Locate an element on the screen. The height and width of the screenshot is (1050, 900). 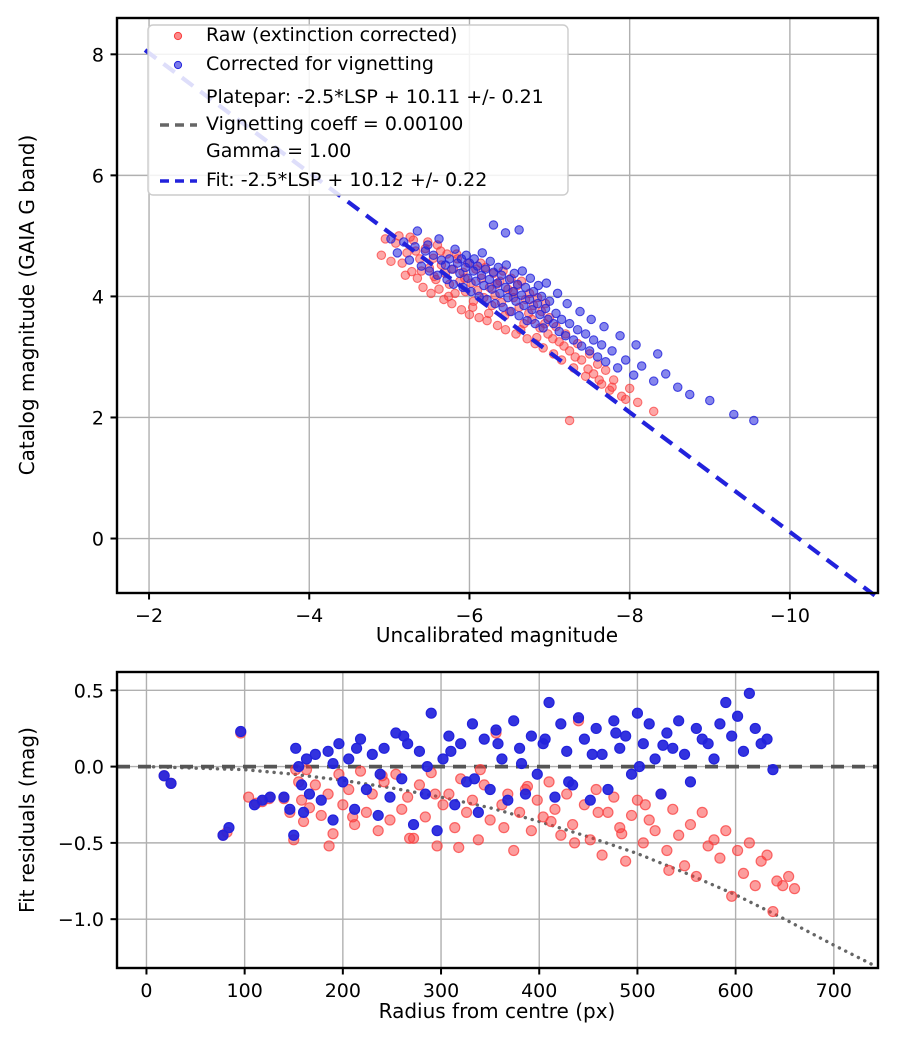
x-tick-label: 400 is located at coordinates (539, 991).